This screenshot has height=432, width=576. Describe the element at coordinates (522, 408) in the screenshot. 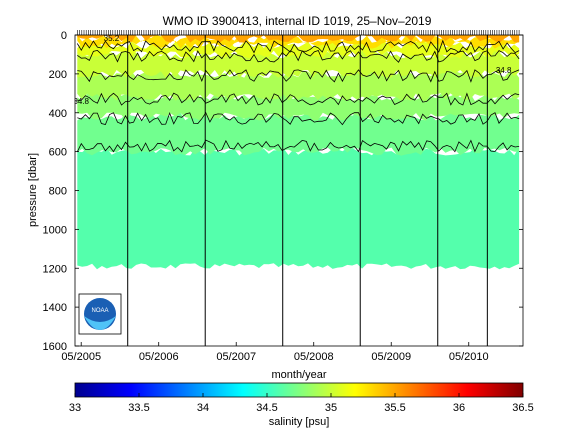

I see `colorbar-tick-label: 36.5` at that location.